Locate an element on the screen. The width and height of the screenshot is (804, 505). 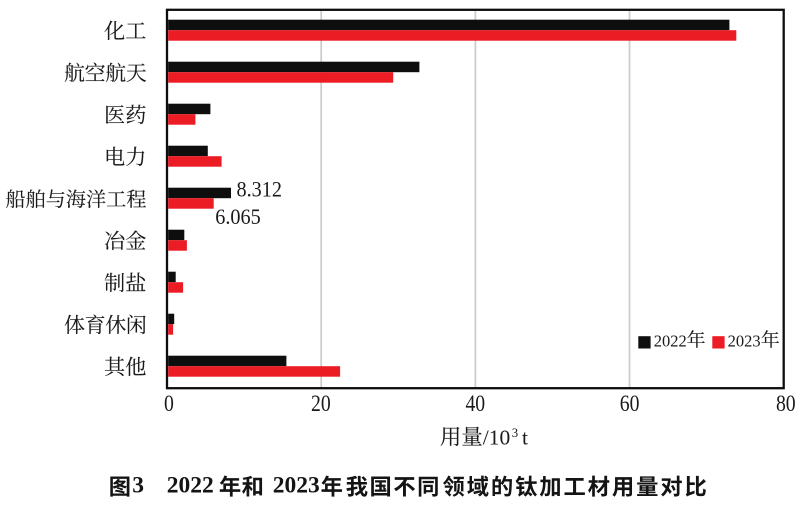
svg-text: 60 is located at coordinates (630, 403).